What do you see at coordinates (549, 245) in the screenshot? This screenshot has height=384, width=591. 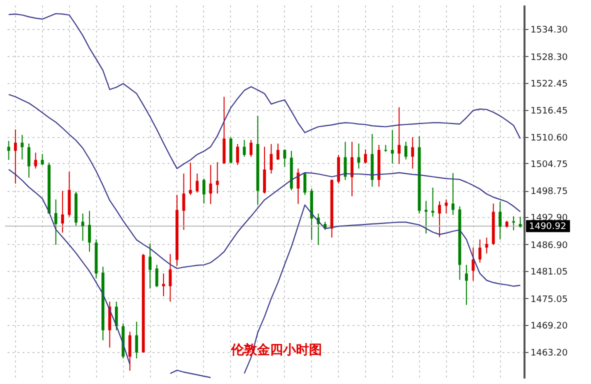 I see `y-tick-label: 1486.90` at bounding box center [549, 245].